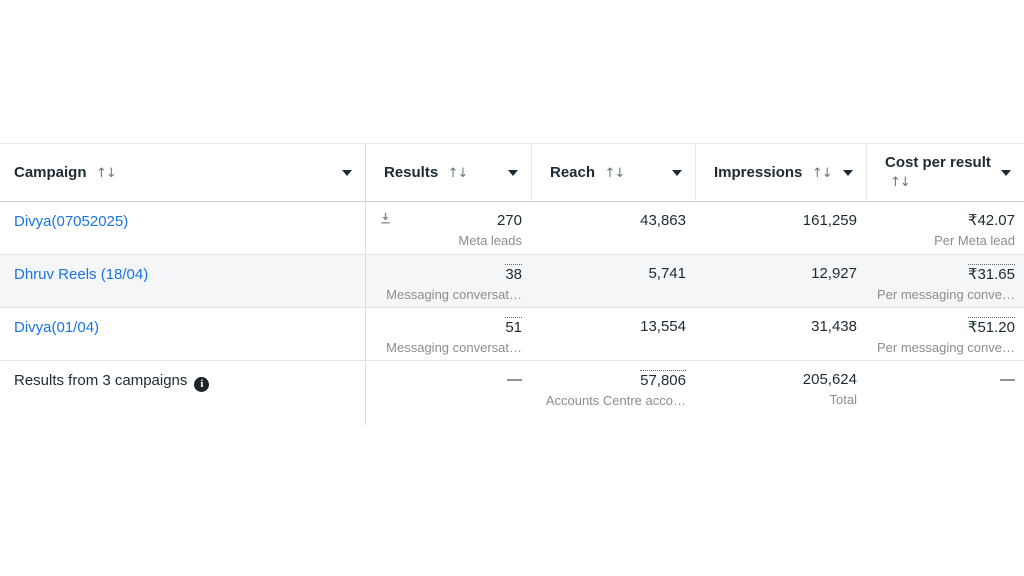 This screenshot has height=576, width=1024. I want to click on info-icon: i, so click(202, 384).